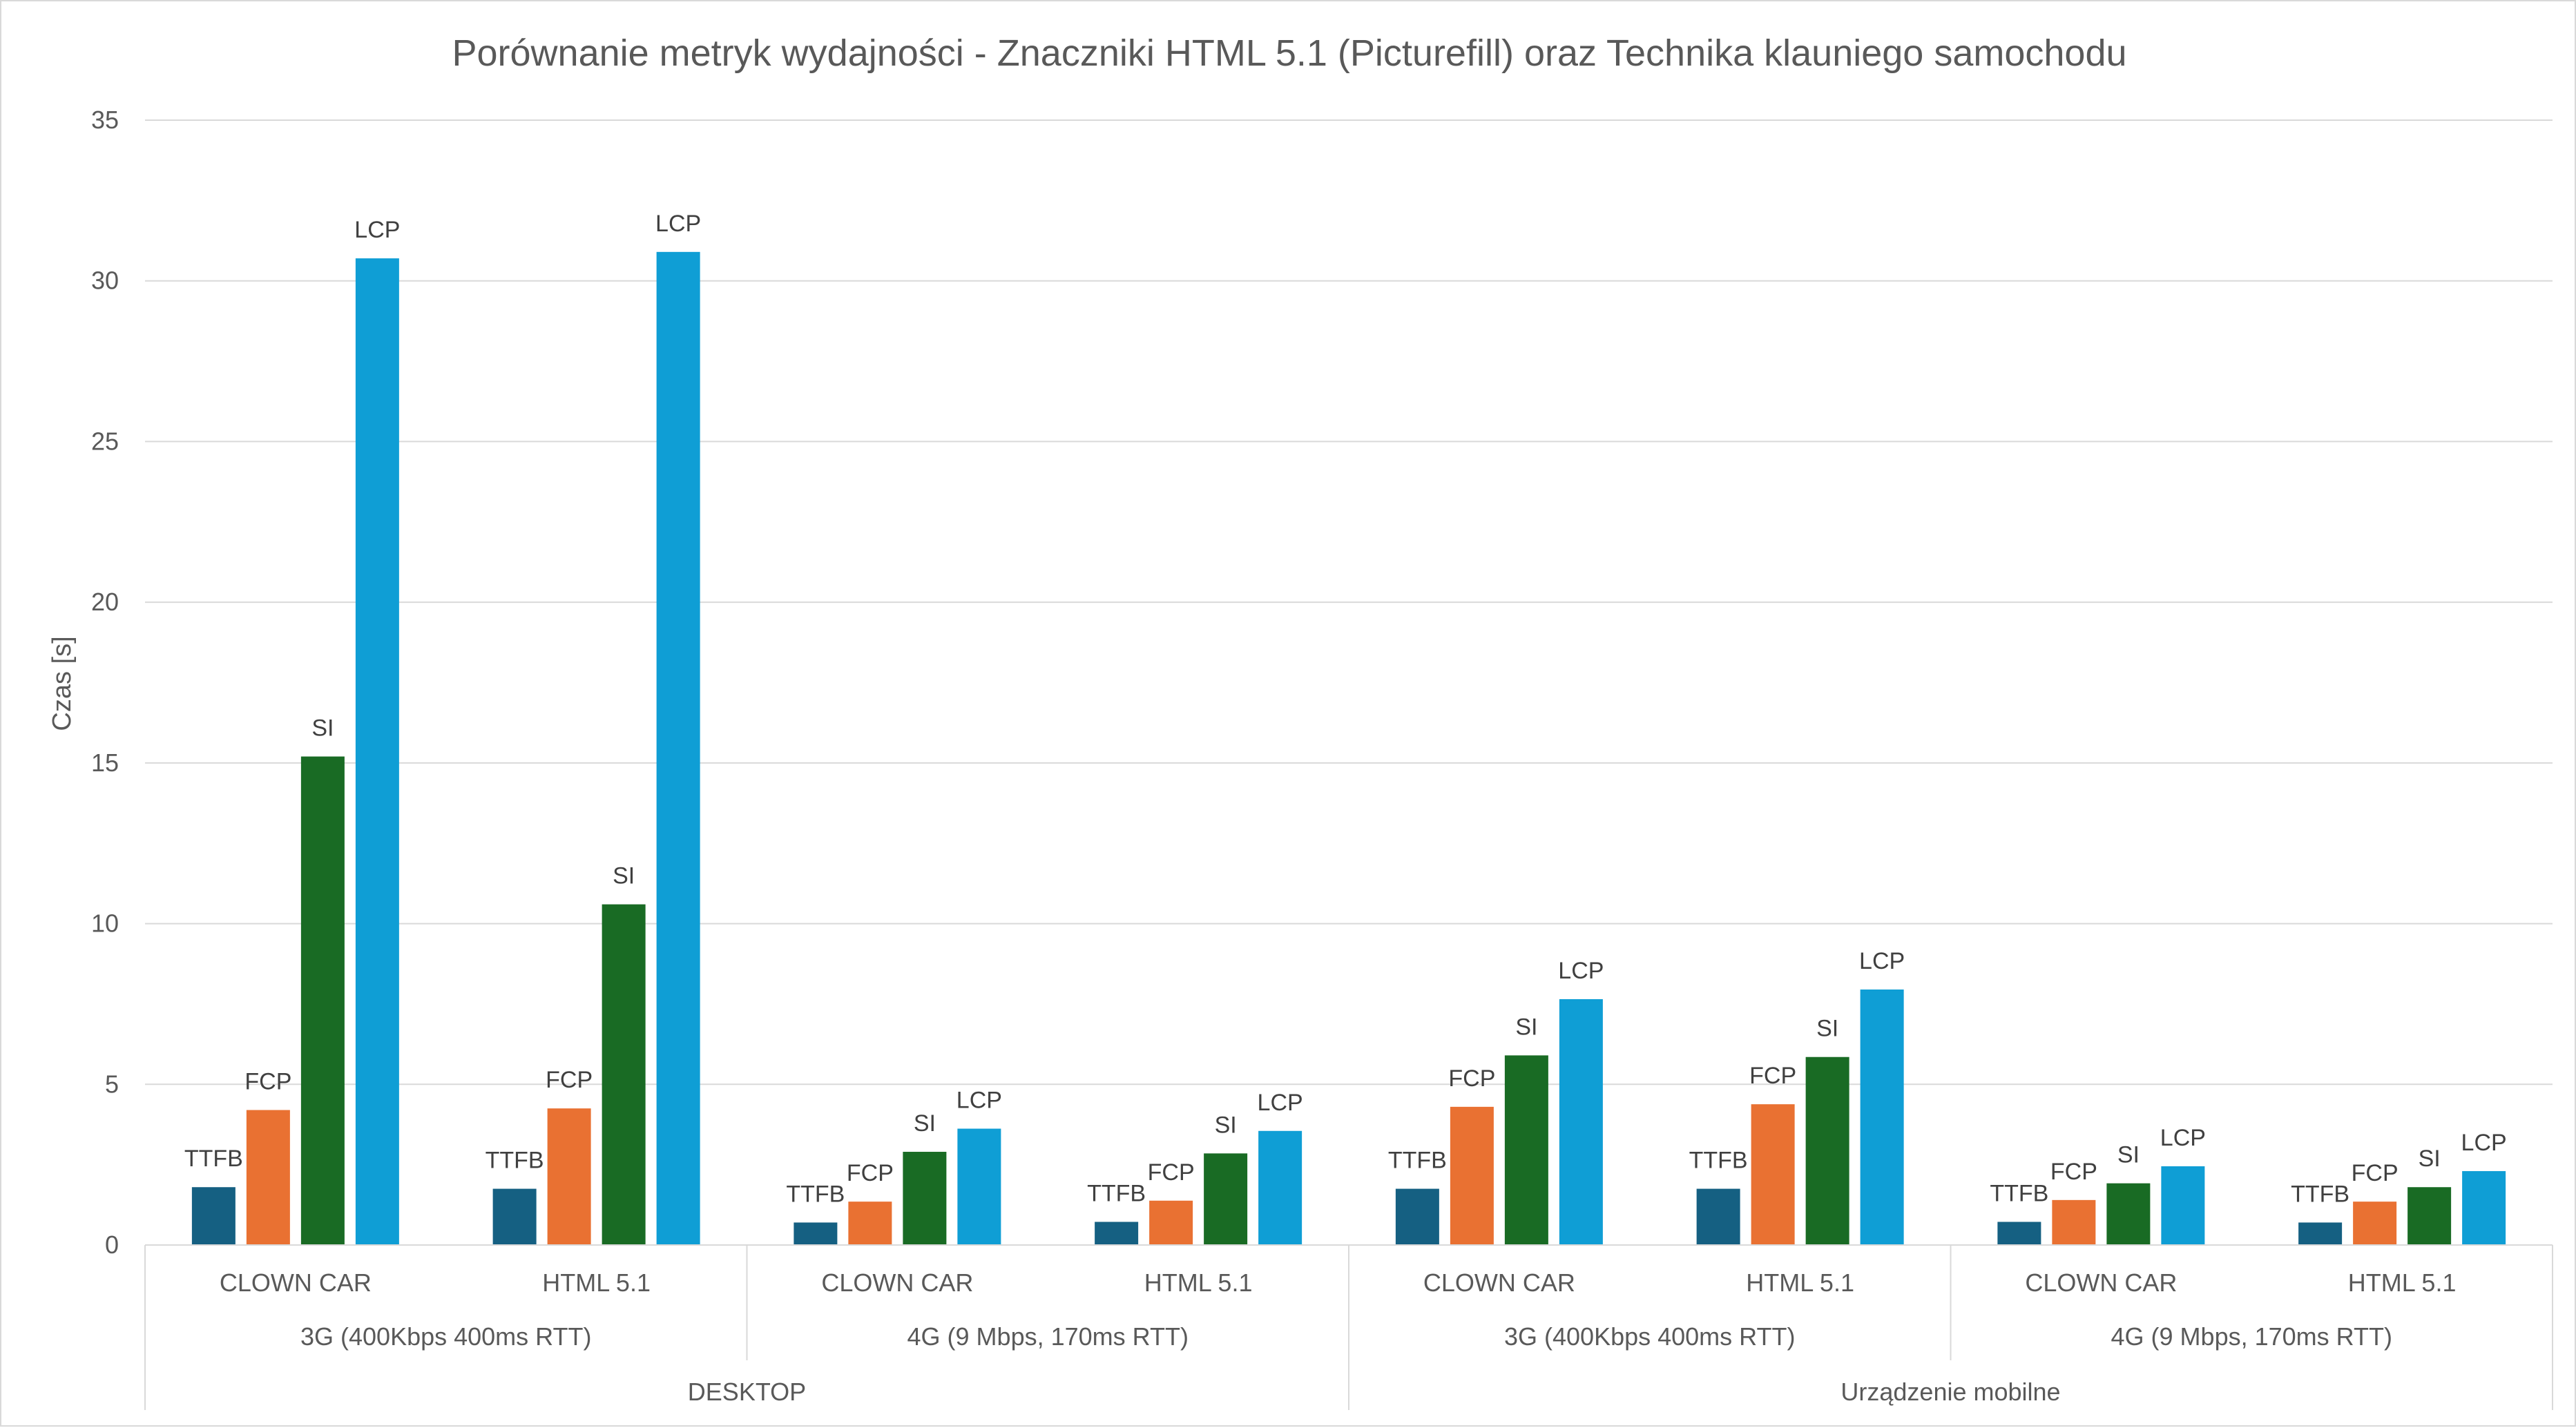 The image size is (2576, 1428). What do you see at coordinates (596, 1282) in the screenshot?
I see `x-category-label-1: HTML 5.1` at bounding box center [596, 1282].